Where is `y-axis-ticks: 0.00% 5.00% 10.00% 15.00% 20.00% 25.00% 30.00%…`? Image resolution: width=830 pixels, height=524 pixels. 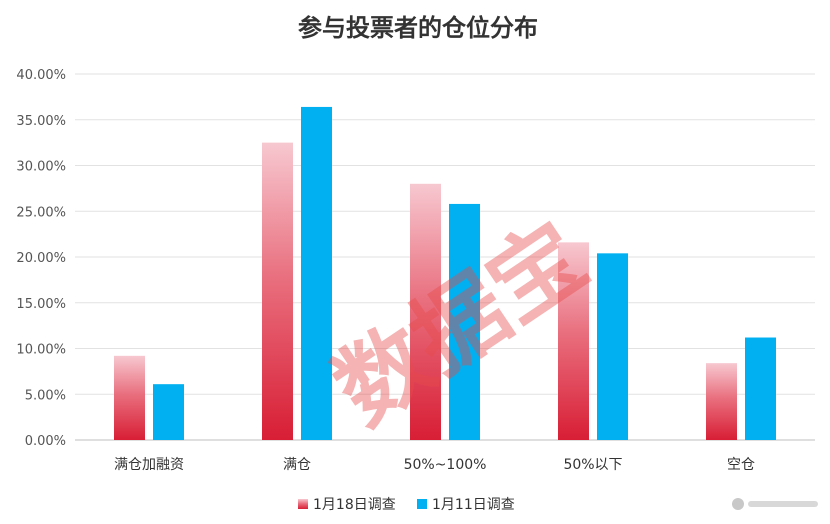
y-axis-ticks: 0.00% 5.00% 10.00% 15.00% 20.00% 25.00% 30.00%… is located at coordinates (41, 258).